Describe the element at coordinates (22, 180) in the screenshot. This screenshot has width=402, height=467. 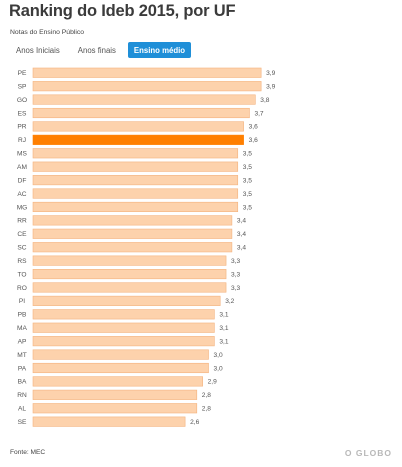
I see `category-label: DF` at that location.